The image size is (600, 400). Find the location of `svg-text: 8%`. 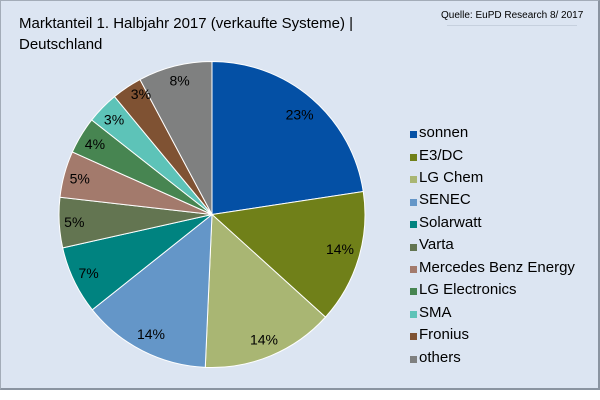

svg-text: 8% is located at coordinates (179, 80).